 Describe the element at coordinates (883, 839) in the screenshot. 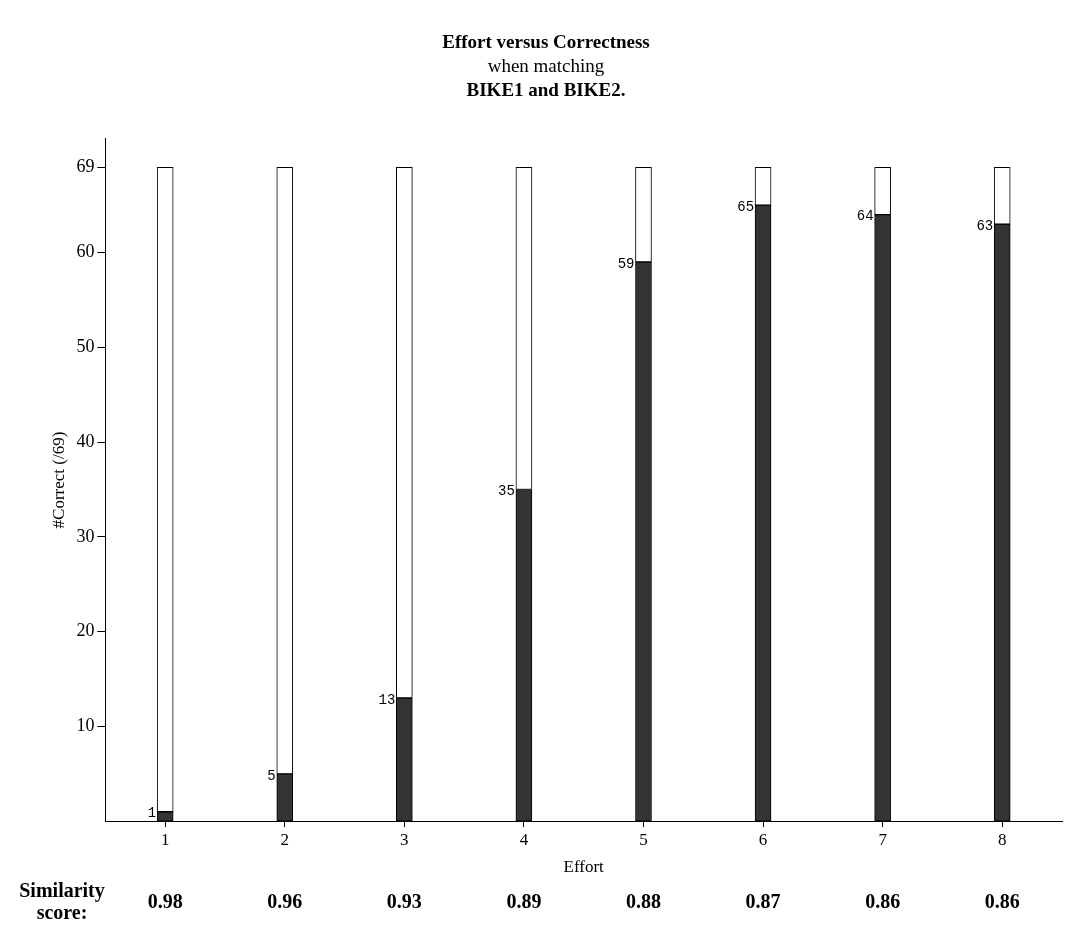

I see `x-tick-label: 7` at that location.